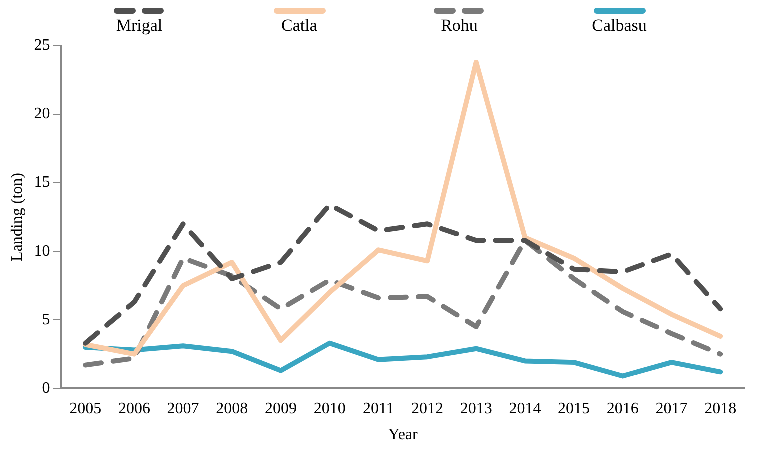 Image resolution: width=759 pixels, height=453 pixels. Describe the element at coordinates (476, 409) in the screenshot. I see `x-tick-label: 2013` at that location.